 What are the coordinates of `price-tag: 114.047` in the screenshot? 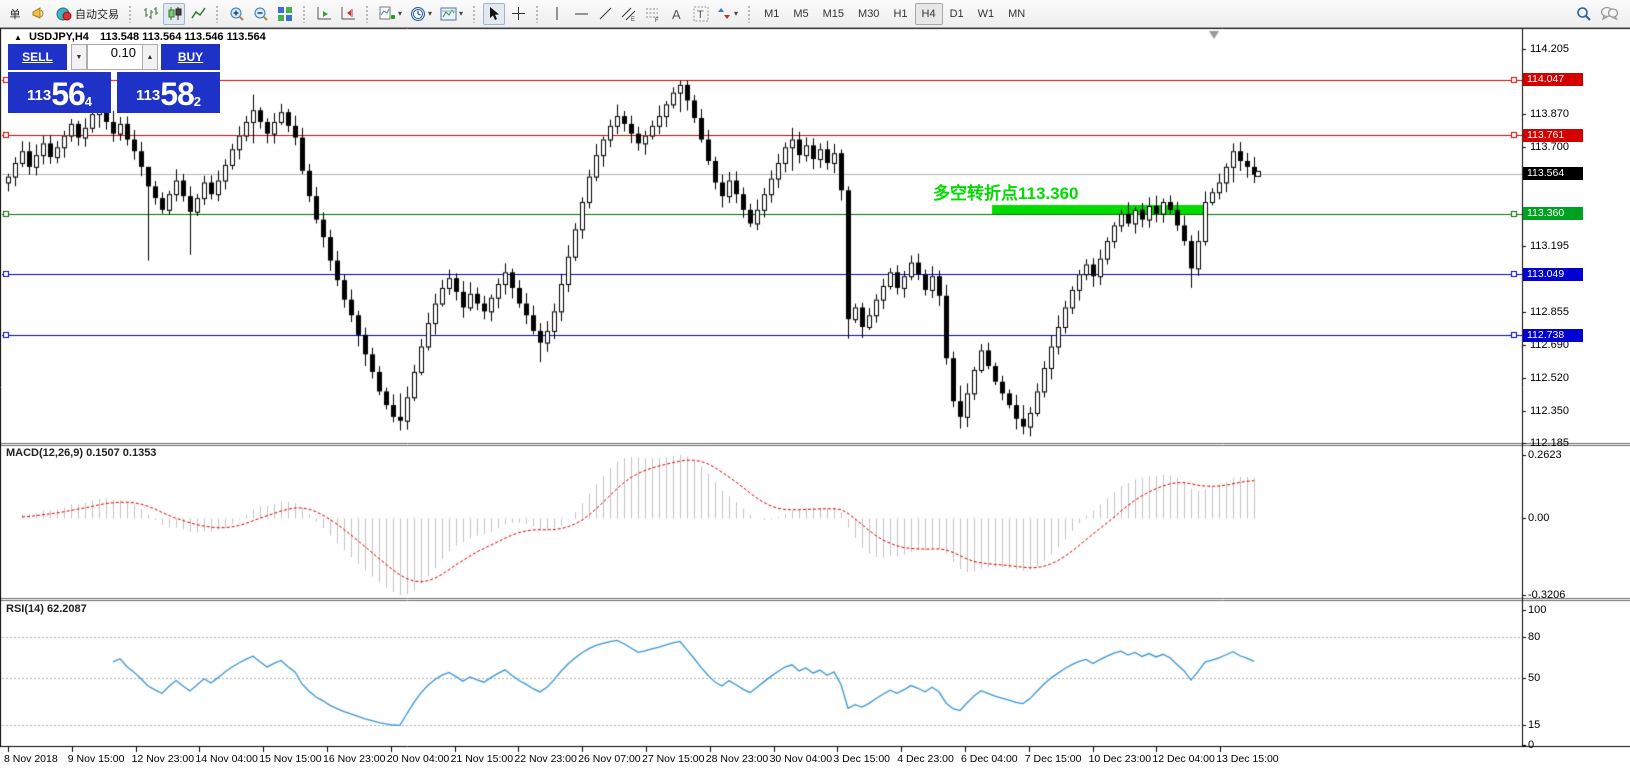 It's located at (1553, 80).